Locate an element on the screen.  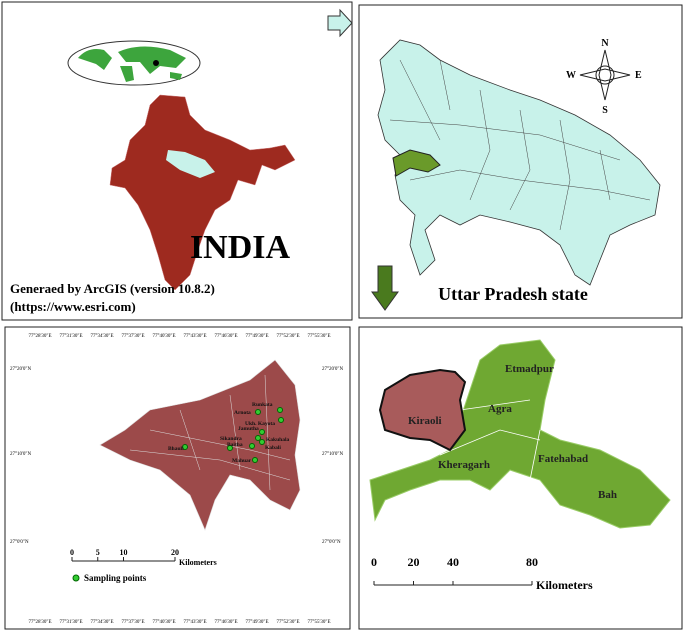
scale-label: 80 is located at coordinates (532, 562).